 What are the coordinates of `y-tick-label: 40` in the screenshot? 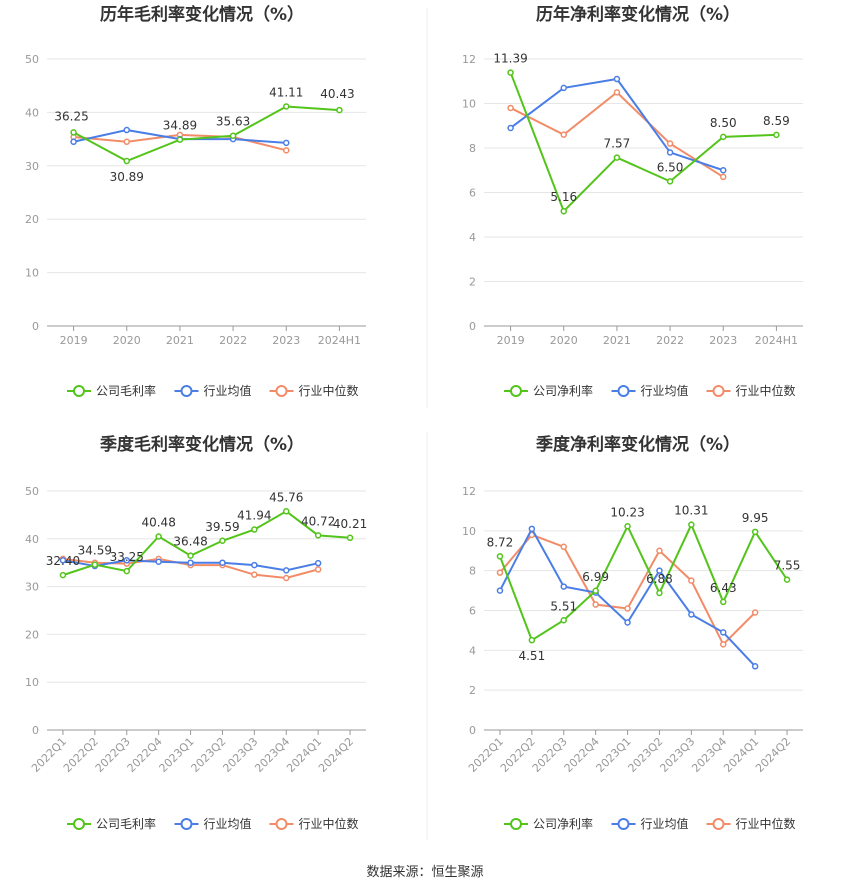 It's located at (32, 539).